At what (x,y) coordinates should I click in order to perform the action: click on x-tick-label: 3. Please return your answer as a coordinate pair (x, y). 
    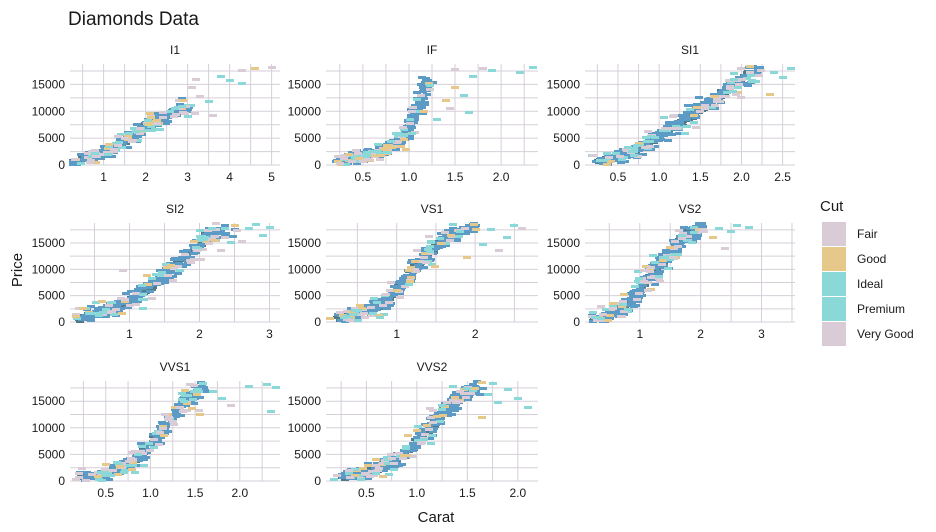
    Looking at the image, I should click on (269, 334).